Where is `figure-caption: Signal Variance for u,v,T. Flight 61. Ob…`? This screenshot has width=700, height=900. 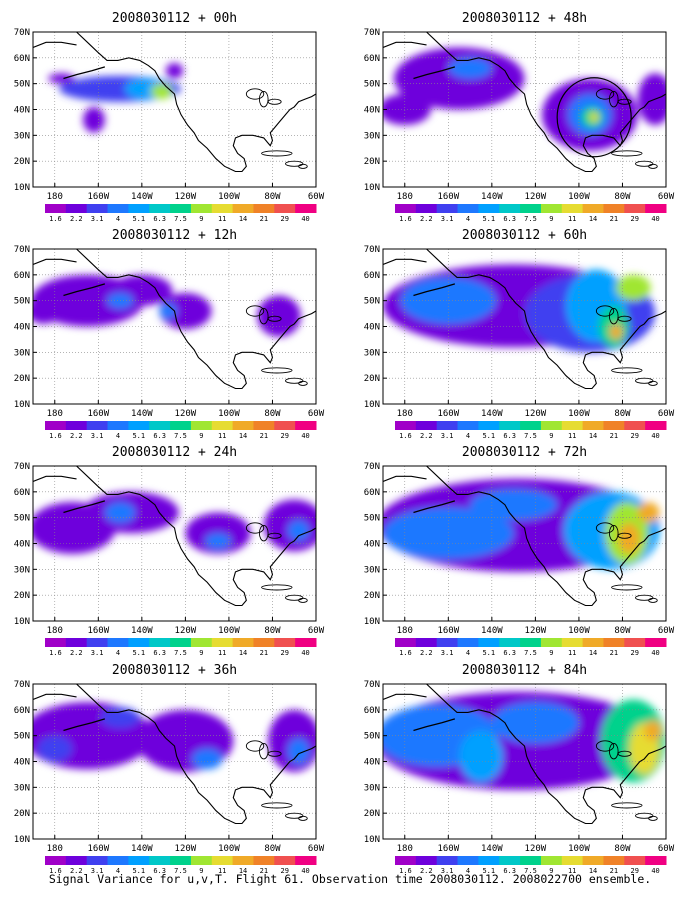 figure-caption: Signal Variance for u,v,T. Flight 61. Ob… is located at coordinates (350, 879).